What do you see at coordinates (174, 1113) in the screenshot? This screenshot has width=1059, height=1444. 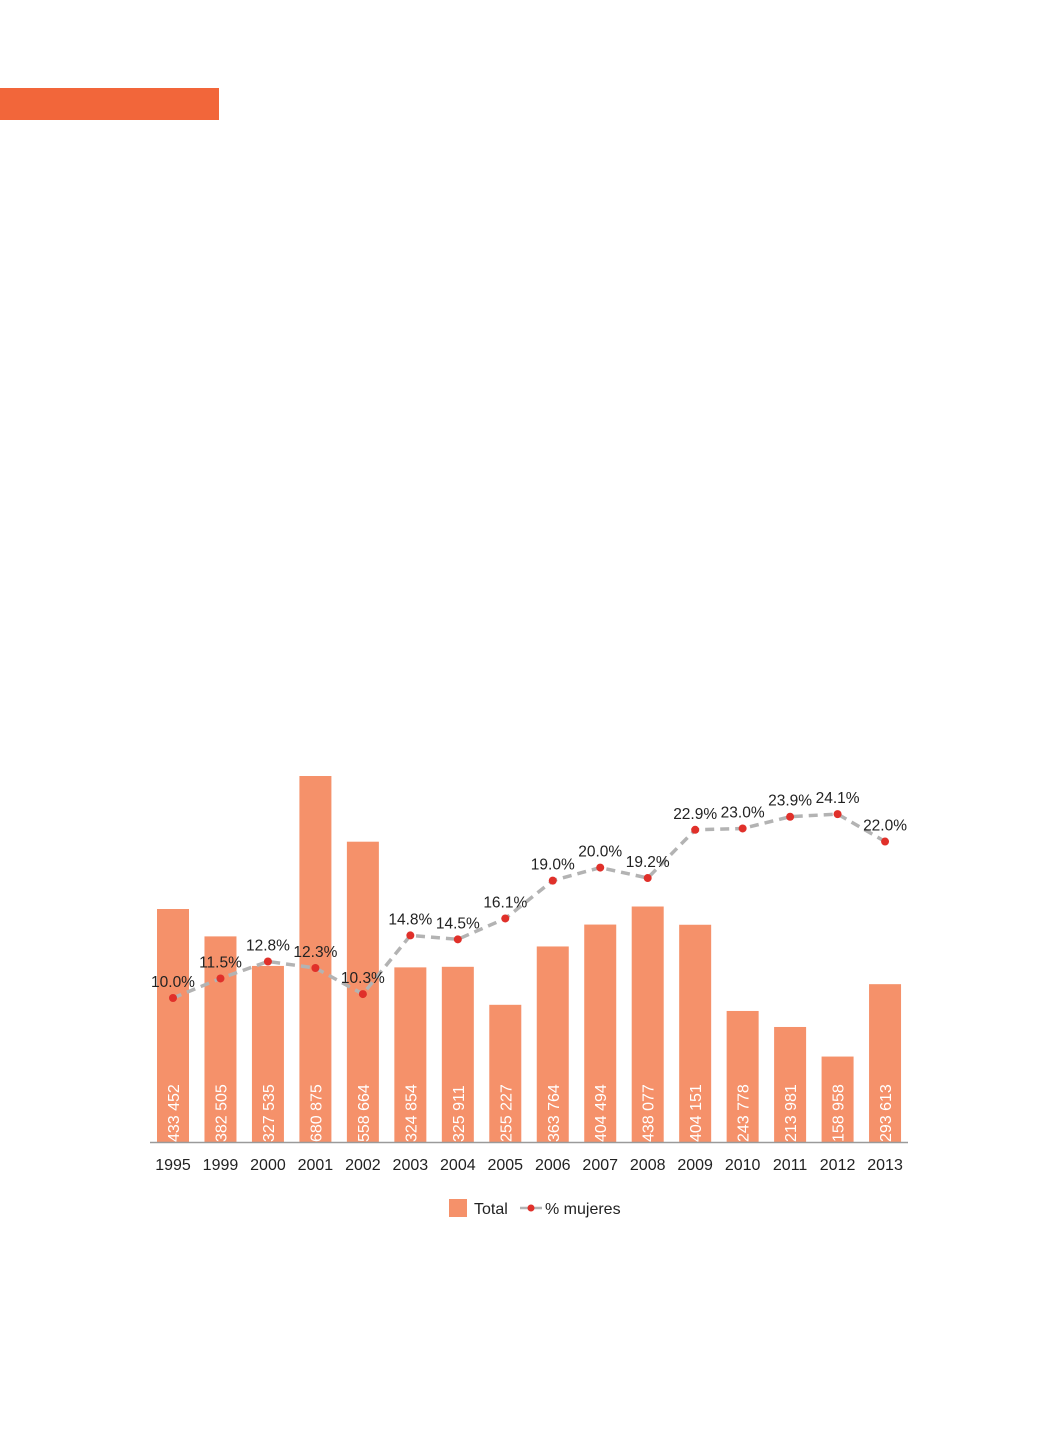 I see `bar-value-label: 433 452` at bounding box center [174, 1113].